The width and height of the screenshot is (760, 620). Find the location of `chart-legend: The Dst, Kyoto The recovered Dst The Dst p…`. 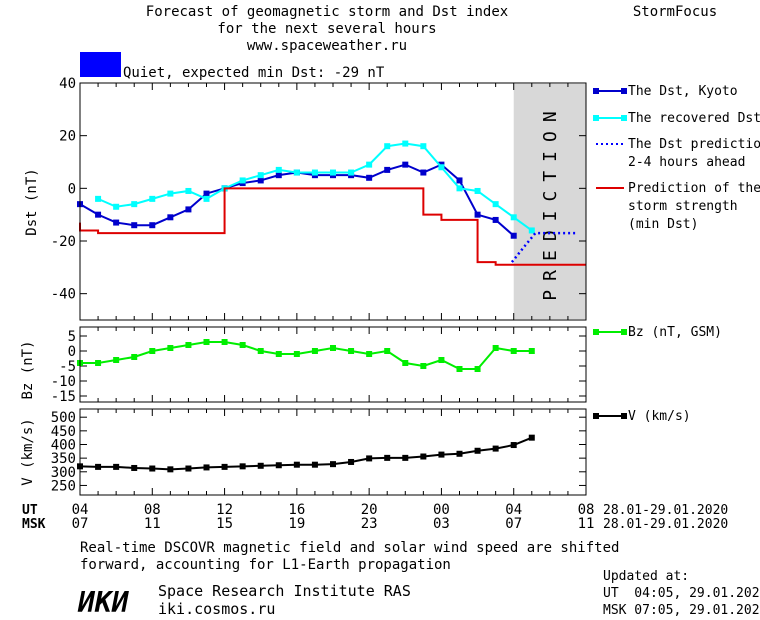

chart-legend: The Dst, Kyoto The recovered Dst The Dst p… is located at coordinates (676, 254).